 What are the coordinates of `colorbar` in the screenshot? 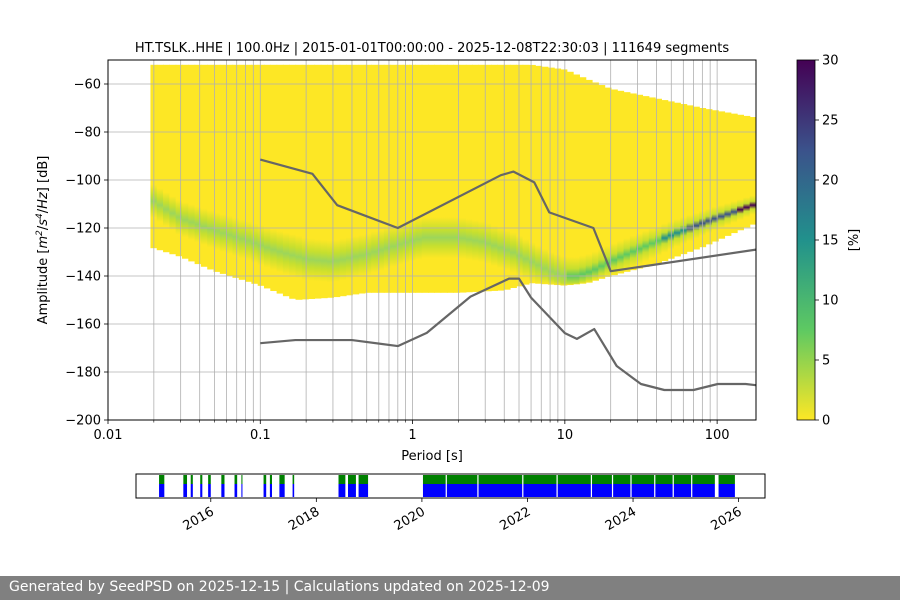 It's located at (806, 240).